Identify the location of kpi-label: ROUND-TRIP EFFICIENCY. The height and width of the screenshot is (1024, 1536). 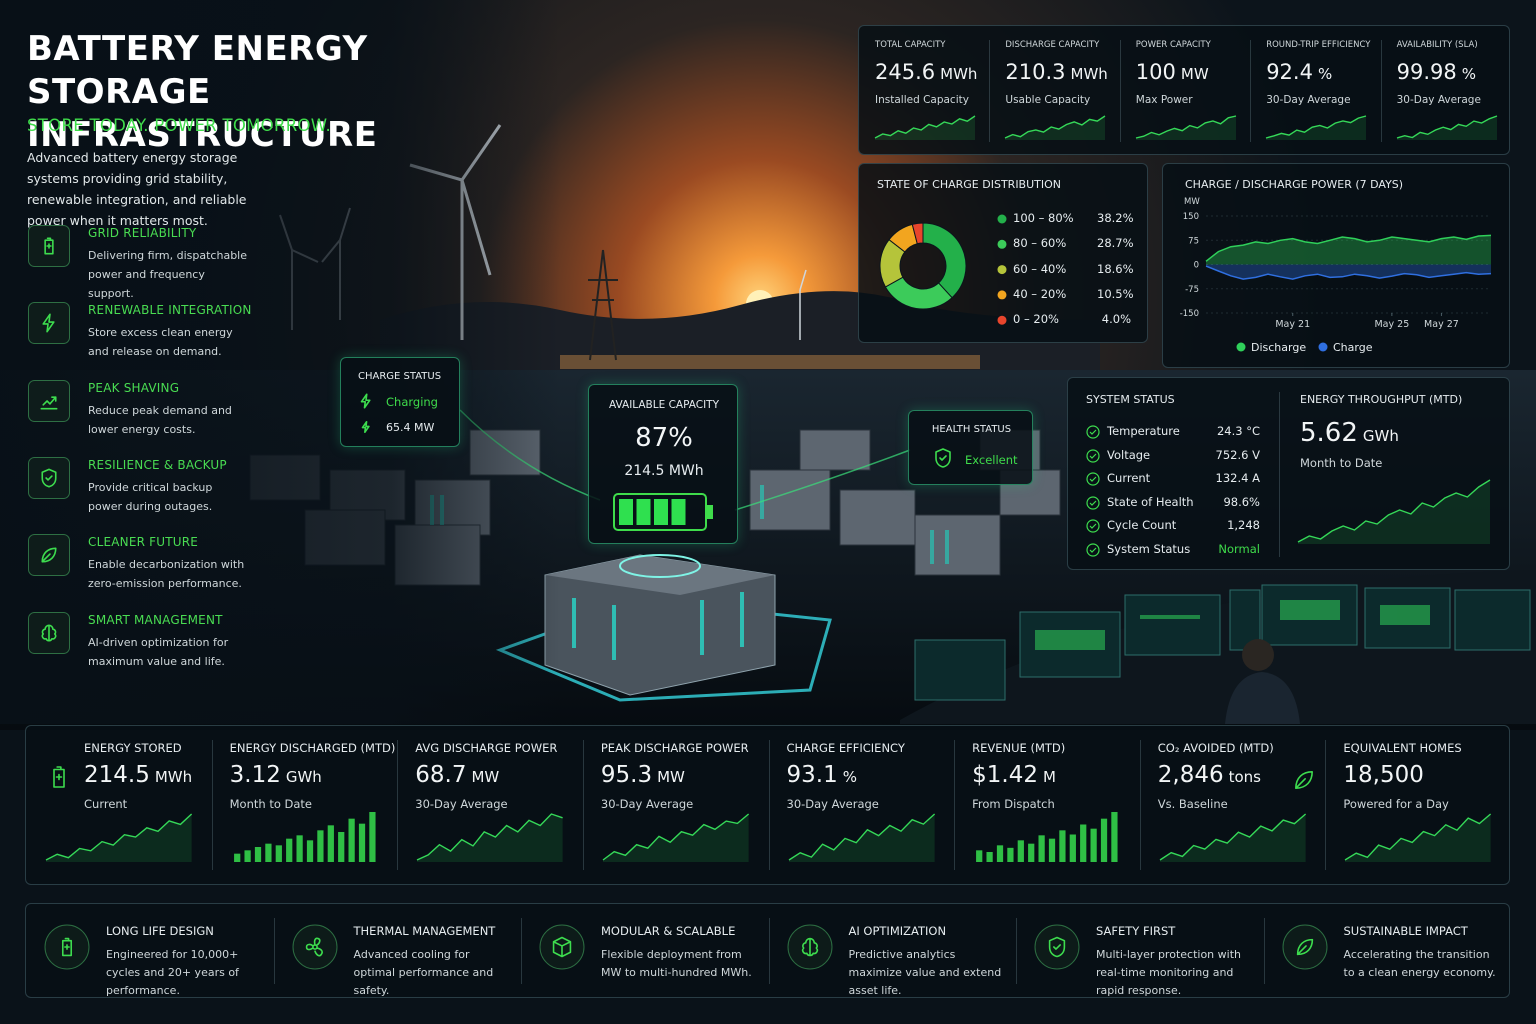
(1318, 45).